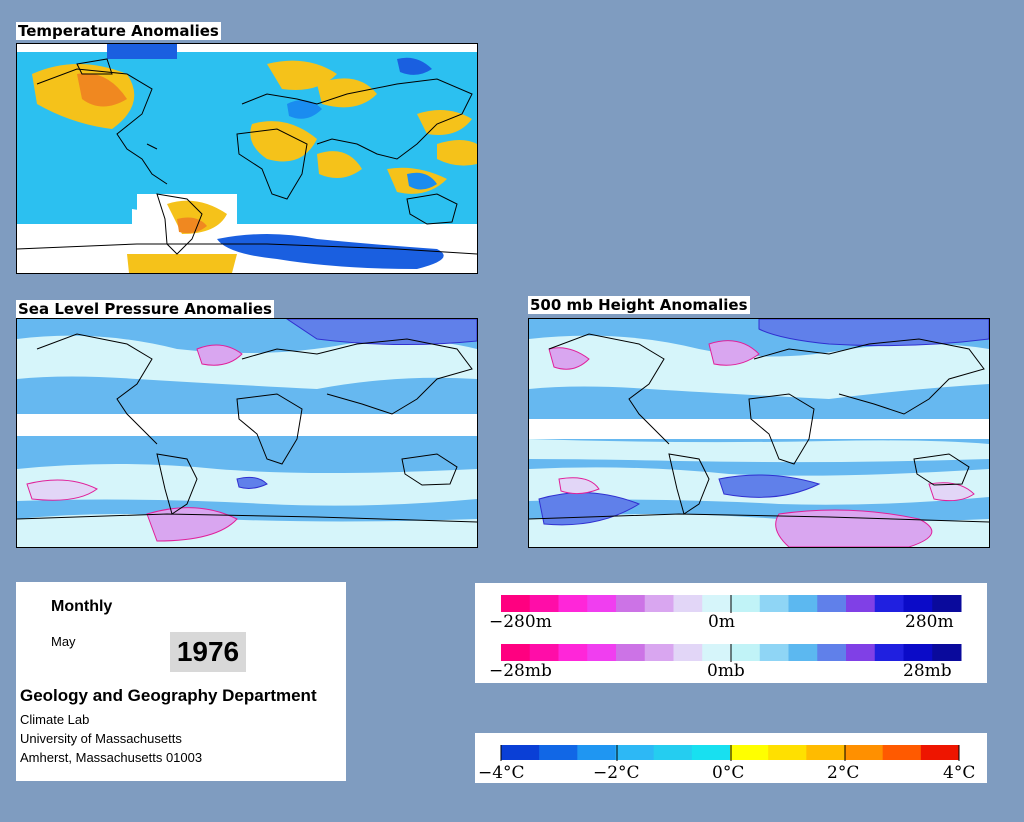  I want to click on 500mb-height-map, so click(759, 433).